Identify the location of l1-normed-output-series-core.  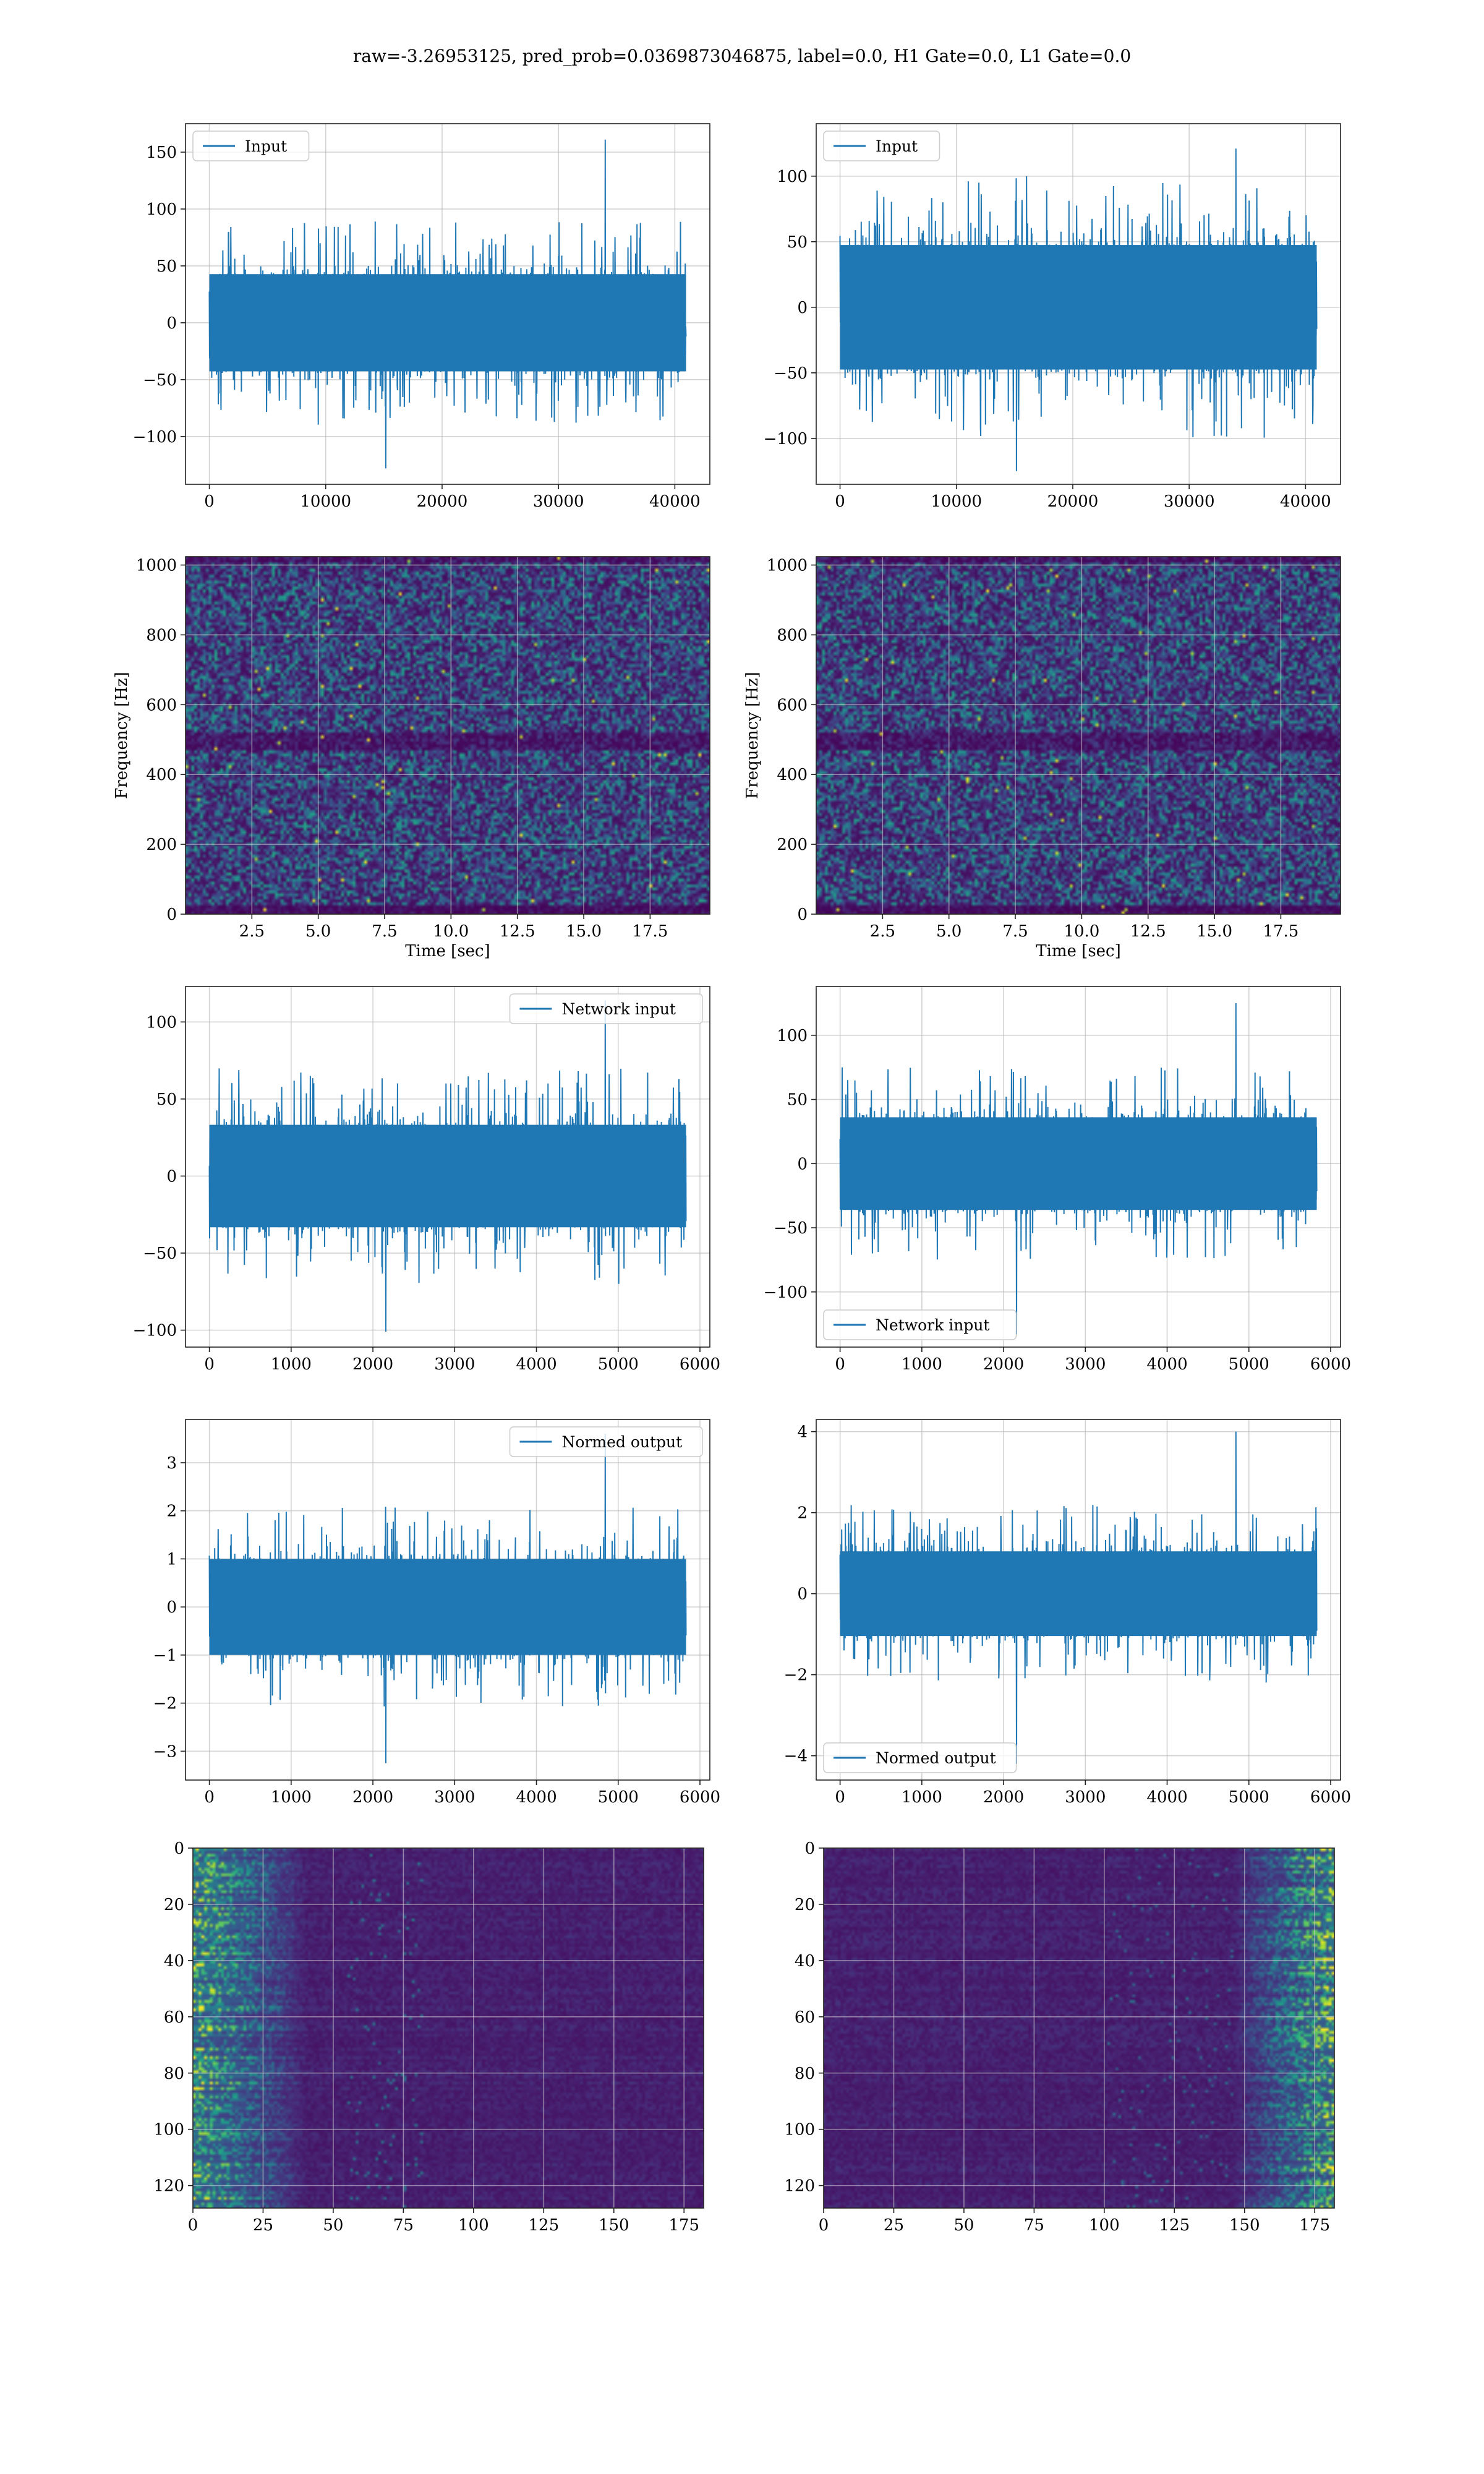
(1078, 1594).